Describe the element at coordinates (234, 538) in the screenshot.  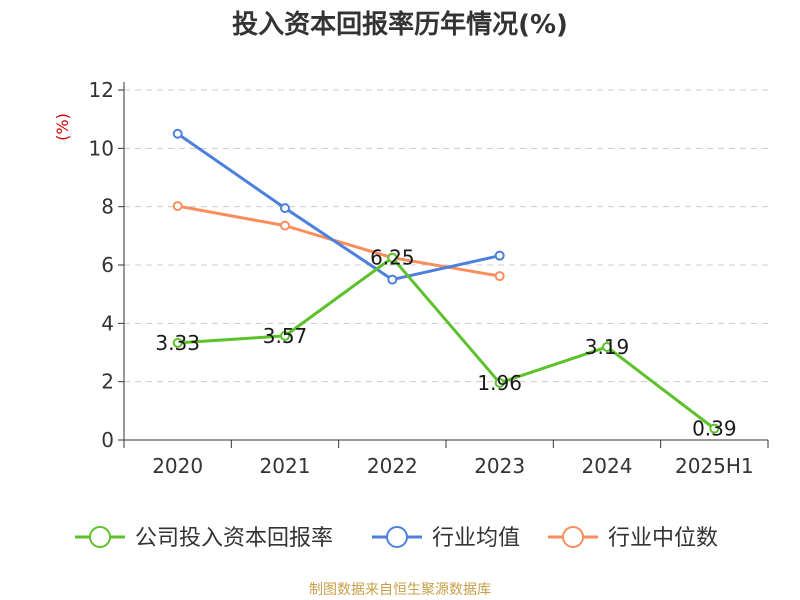
I see `legend-label: 公司投入资本回报率` at that location.